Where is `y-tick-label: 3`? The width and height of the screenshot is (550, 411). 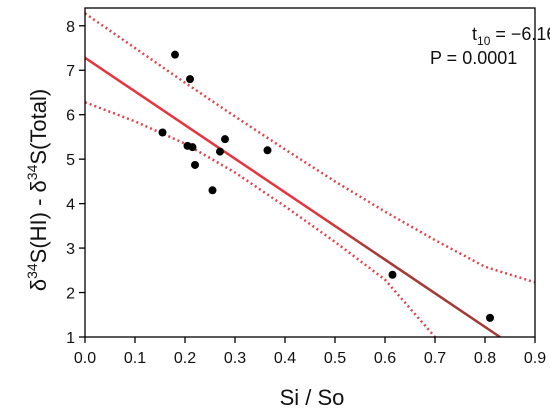 y-tick-label: 3 is located at coordinates (70, 249).